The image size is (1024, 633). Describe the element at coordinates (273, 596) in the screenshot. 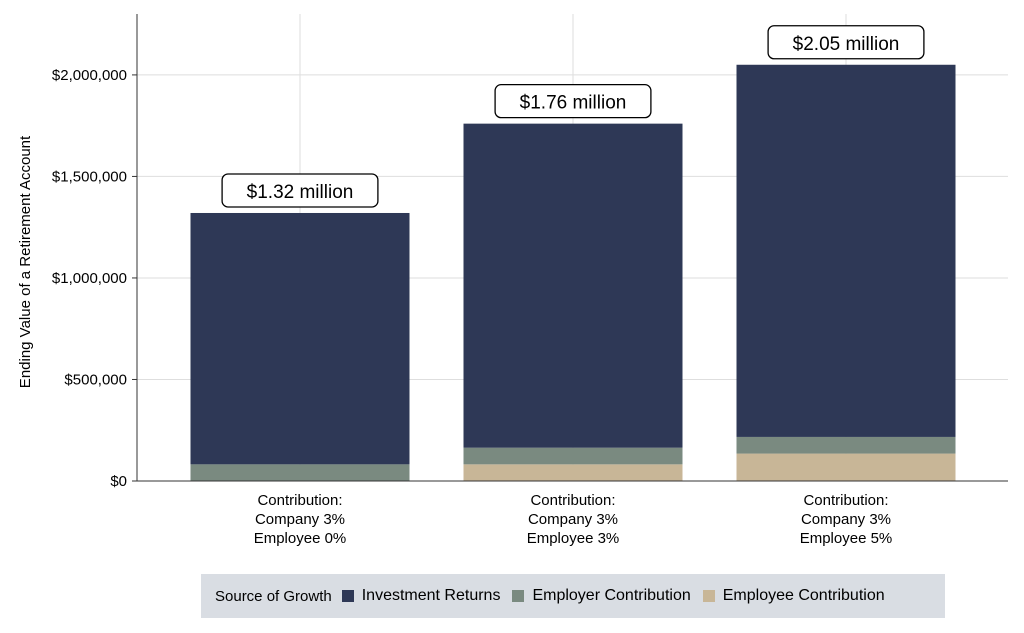

I see `legend-title: Source of Growth` at that location.